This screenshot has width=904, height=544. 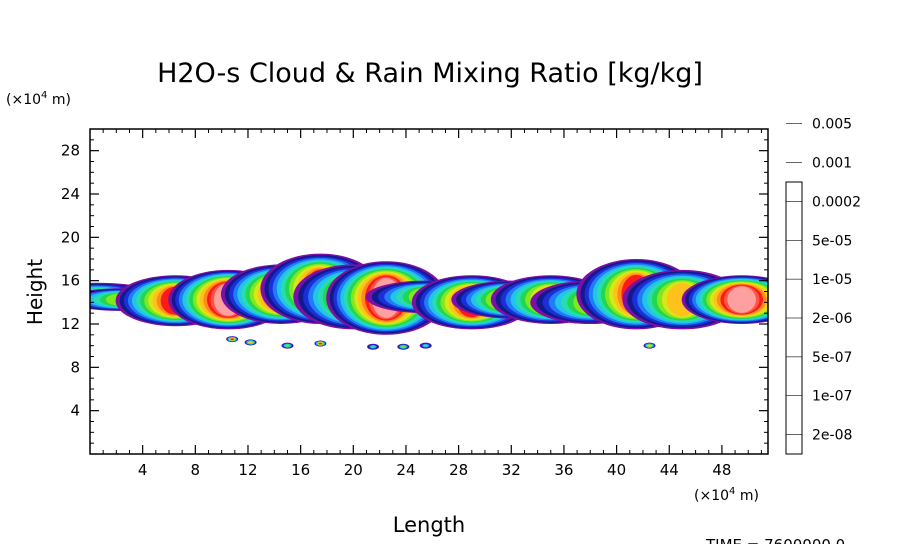 What do you see at coordinates (353, 470) in the screenshot?
I see `x-tick-label: 20` at bounding box center [353, 470].